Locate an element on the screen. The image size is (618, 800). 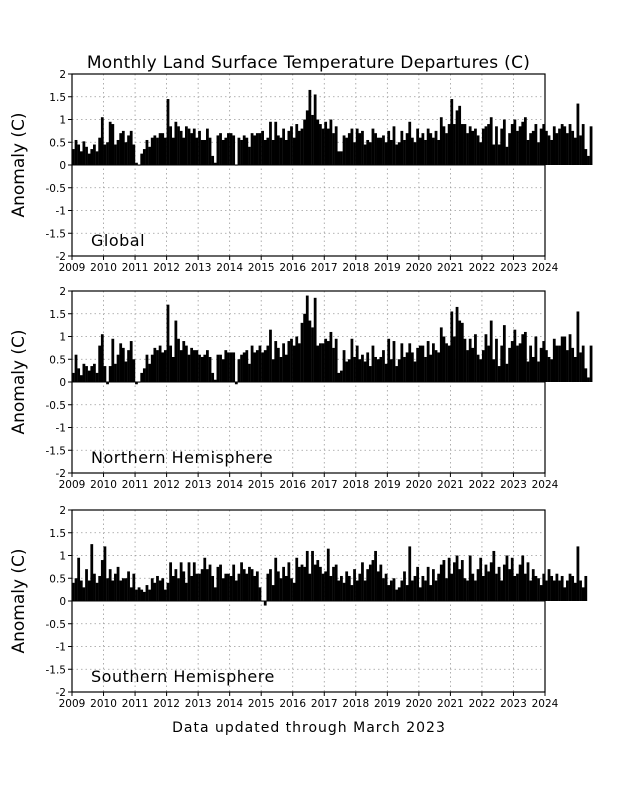
bar-series is located at coordinates (332, 340).